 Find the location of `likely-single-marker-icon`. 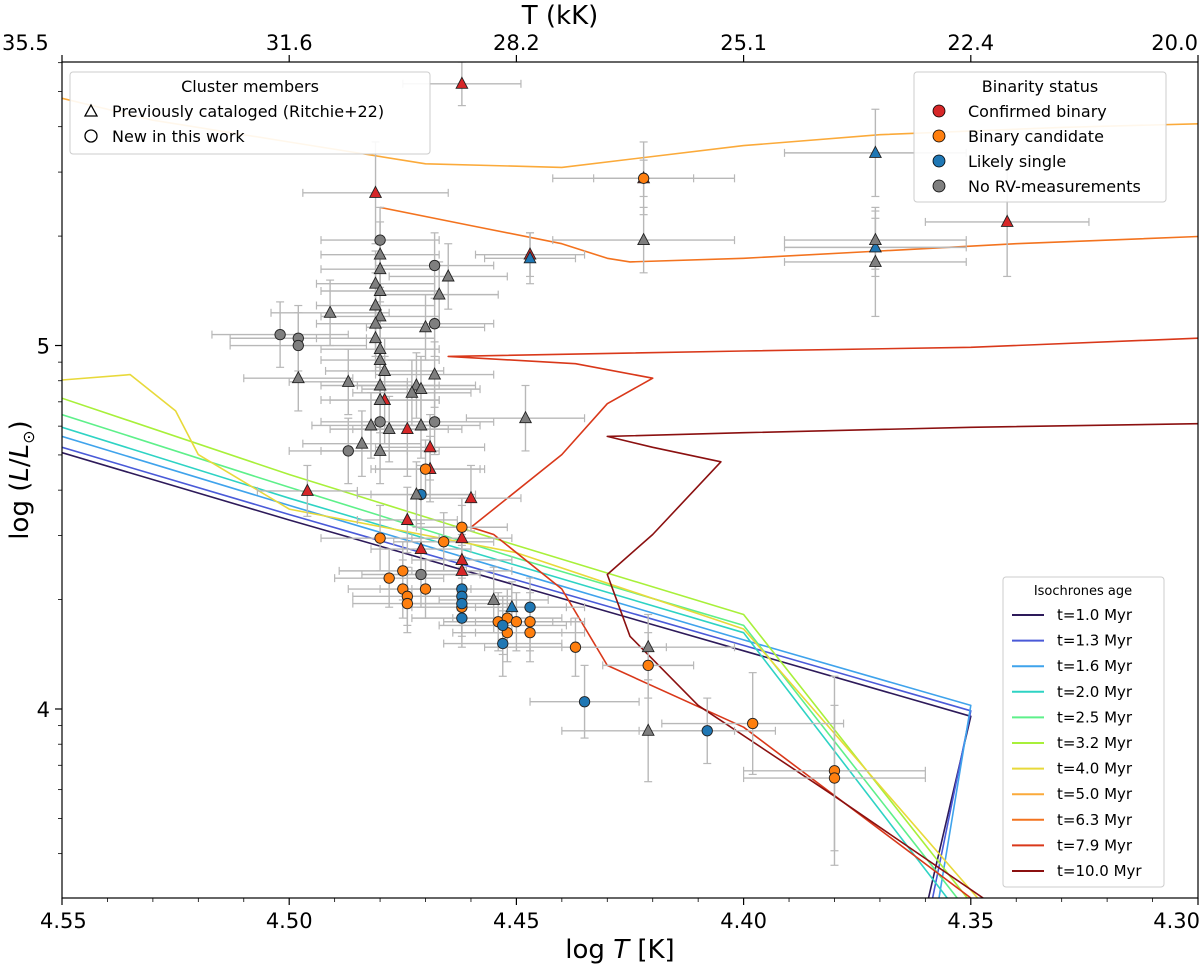

likely-single-marker-icon is located at coordinates (939, 161).